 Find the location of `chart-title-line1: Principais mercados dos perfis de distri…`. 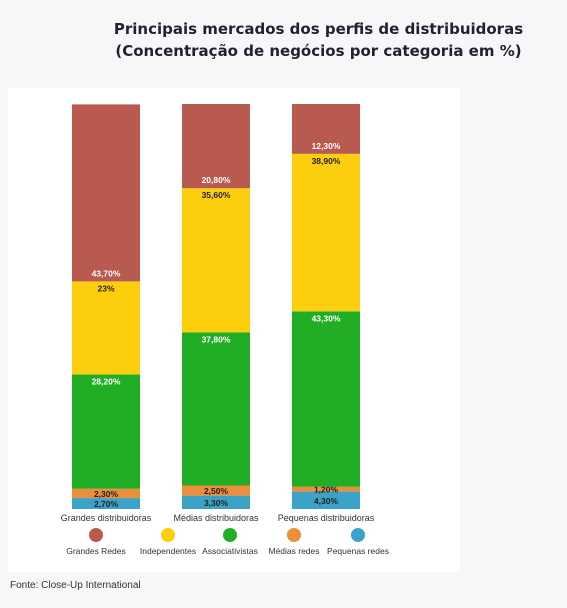

chart-title-line1: Principais mercados dos perfis de distri… is located at coordinates (318, 29).